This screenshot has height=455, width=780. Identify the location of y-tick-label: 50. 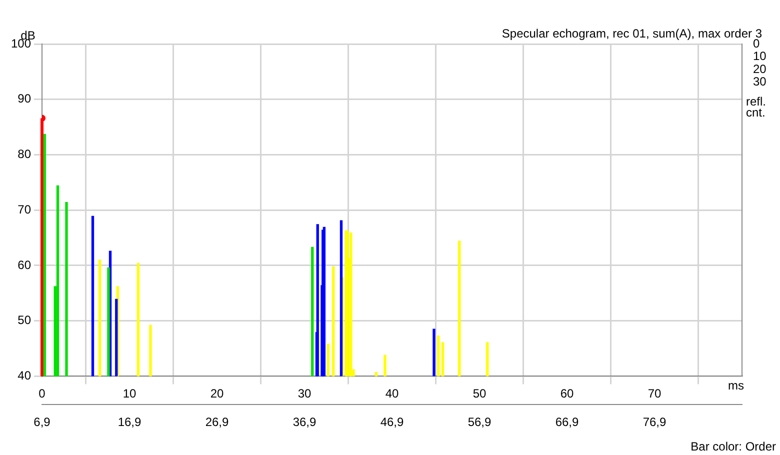
(25, 320).